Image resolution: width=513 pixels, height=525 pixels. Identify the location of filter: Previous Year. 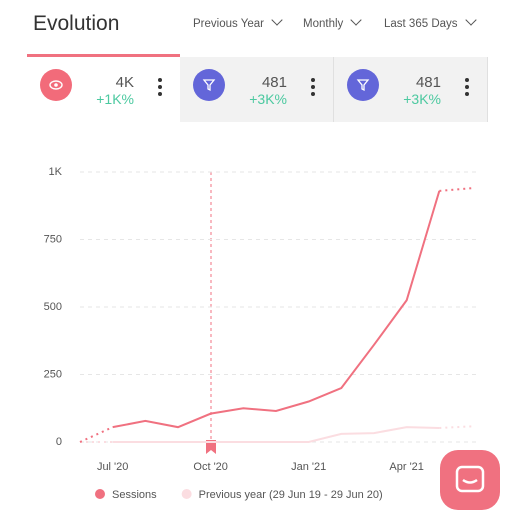
(237, 24).